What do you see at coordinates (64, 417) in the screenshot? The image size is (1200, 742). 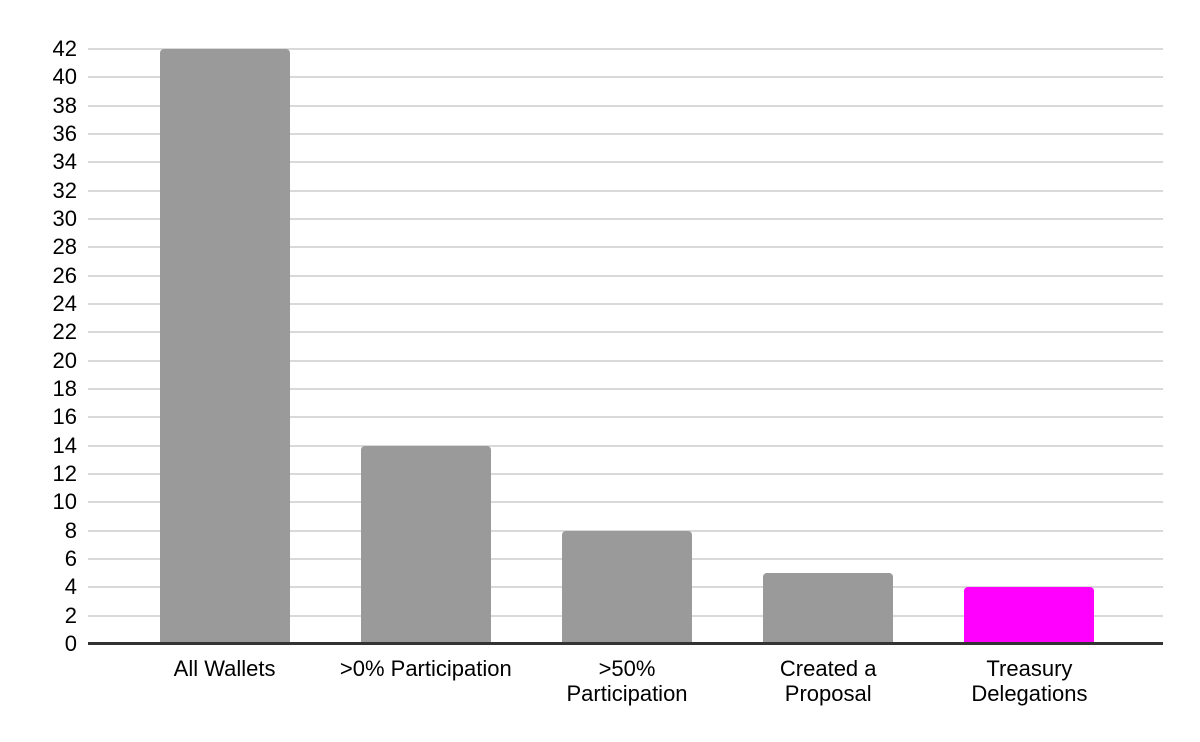 I see `y-tick-label-16: 16` at bounding box center [64, 417].